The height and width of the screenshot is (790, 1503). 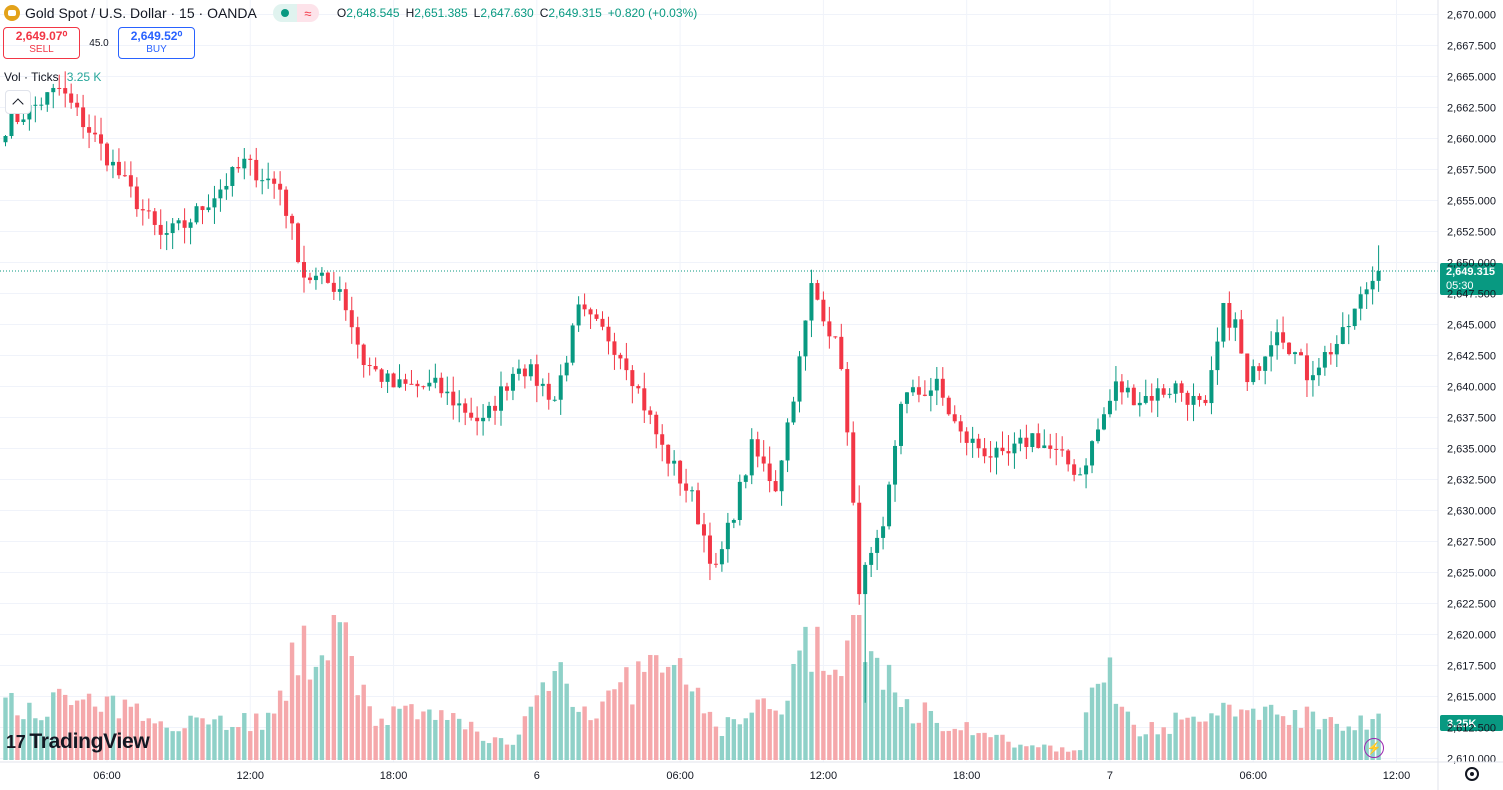 I want to click on wave-icon: ≈, so click(x=307, y=13).